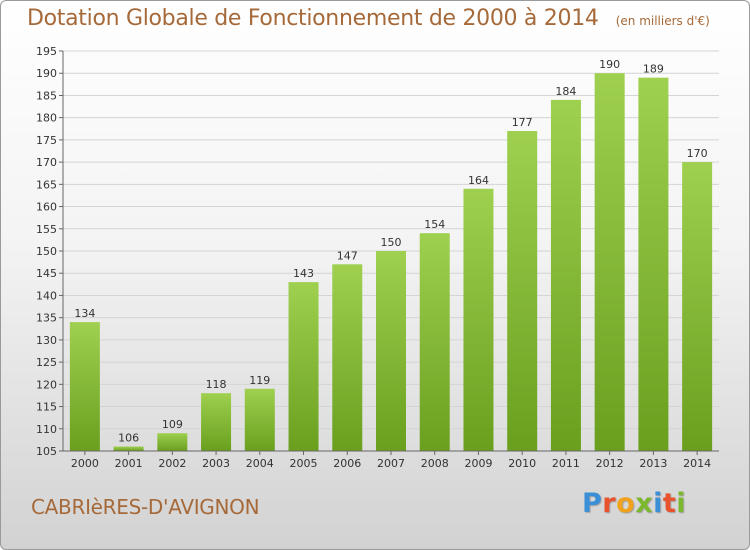 The image size is (750, 550). Describe the element at coordinates (46, 407) in the screenshot. I see `y-tick-label: 115` at that location.